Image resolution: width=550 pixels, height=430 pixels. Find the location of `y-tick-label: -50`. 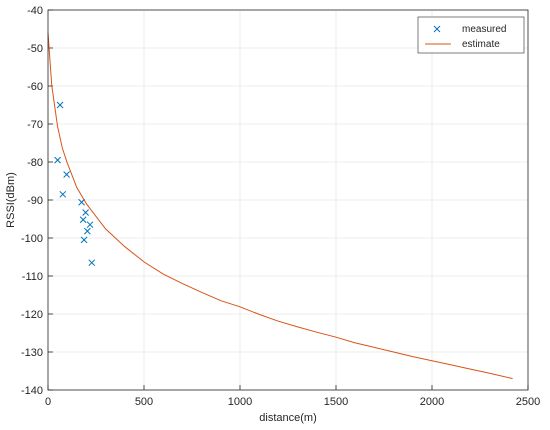

y-tick-label: -50 is located at coordinates (35, 49).